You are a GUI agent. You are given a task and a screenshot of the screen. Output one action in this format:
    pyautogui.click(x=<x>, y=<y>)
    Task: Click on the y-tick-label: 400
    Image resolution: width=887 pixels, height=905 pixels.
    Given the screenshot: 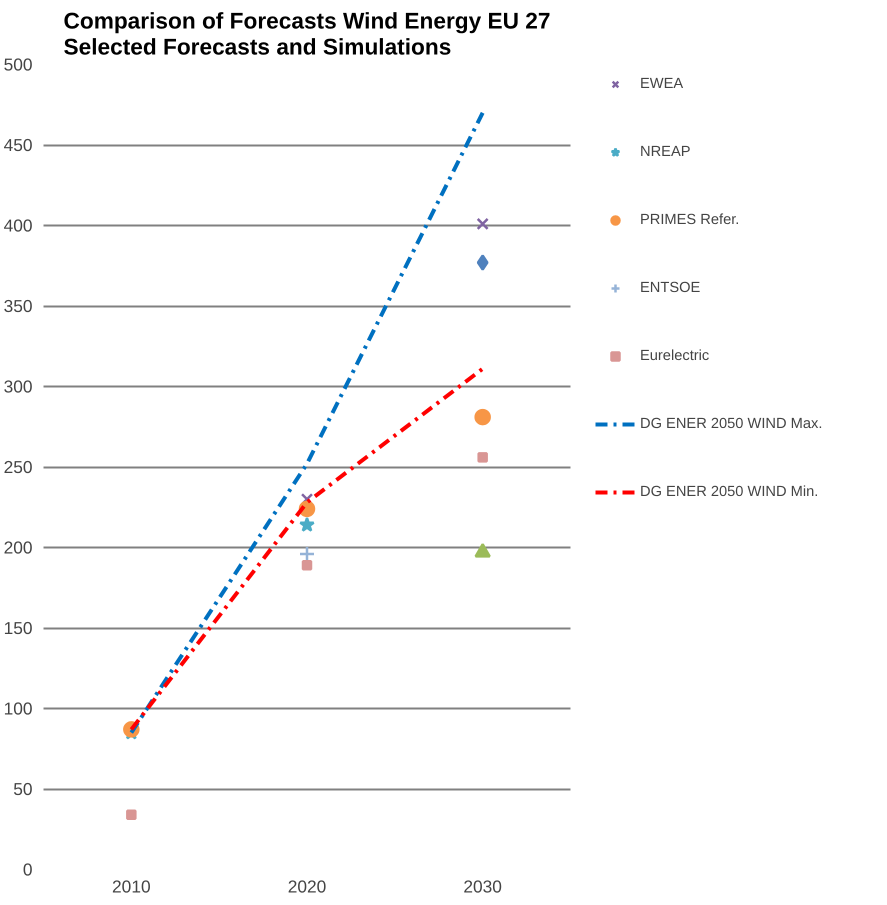 What is the action you would take?
    pyautogui.click(x=18, y=226)
    